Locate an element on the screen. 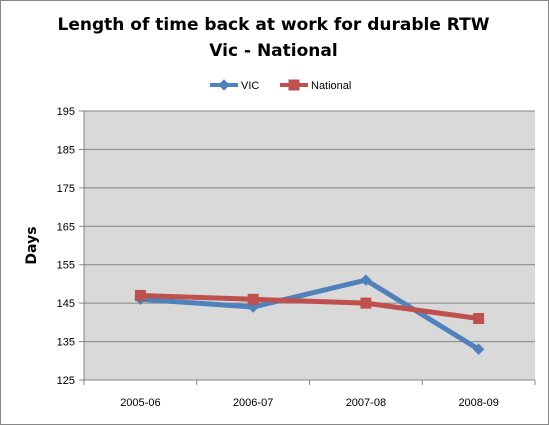  series-national is located at coordinates (309, 307).